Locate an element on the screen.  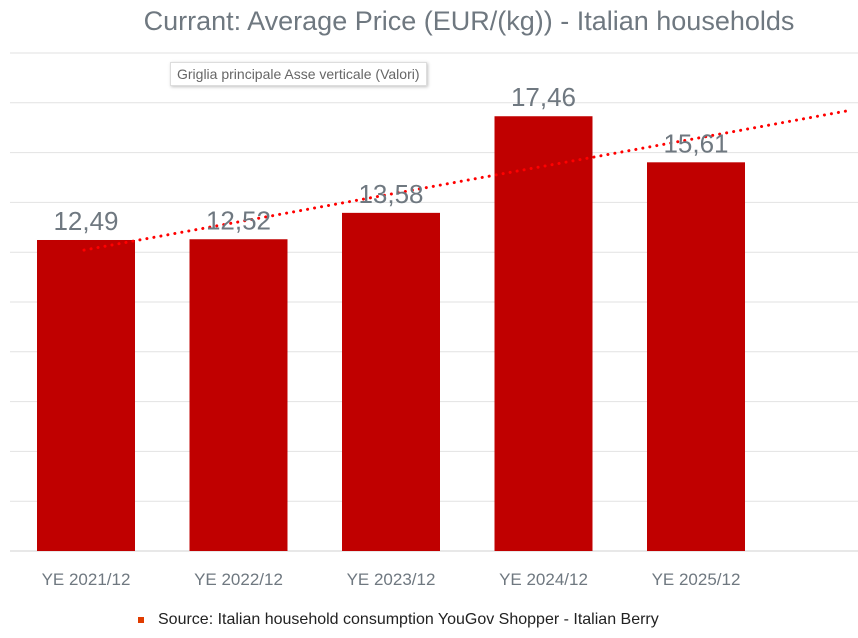
data-label: 17,46 is located at coordinates (543, 97).